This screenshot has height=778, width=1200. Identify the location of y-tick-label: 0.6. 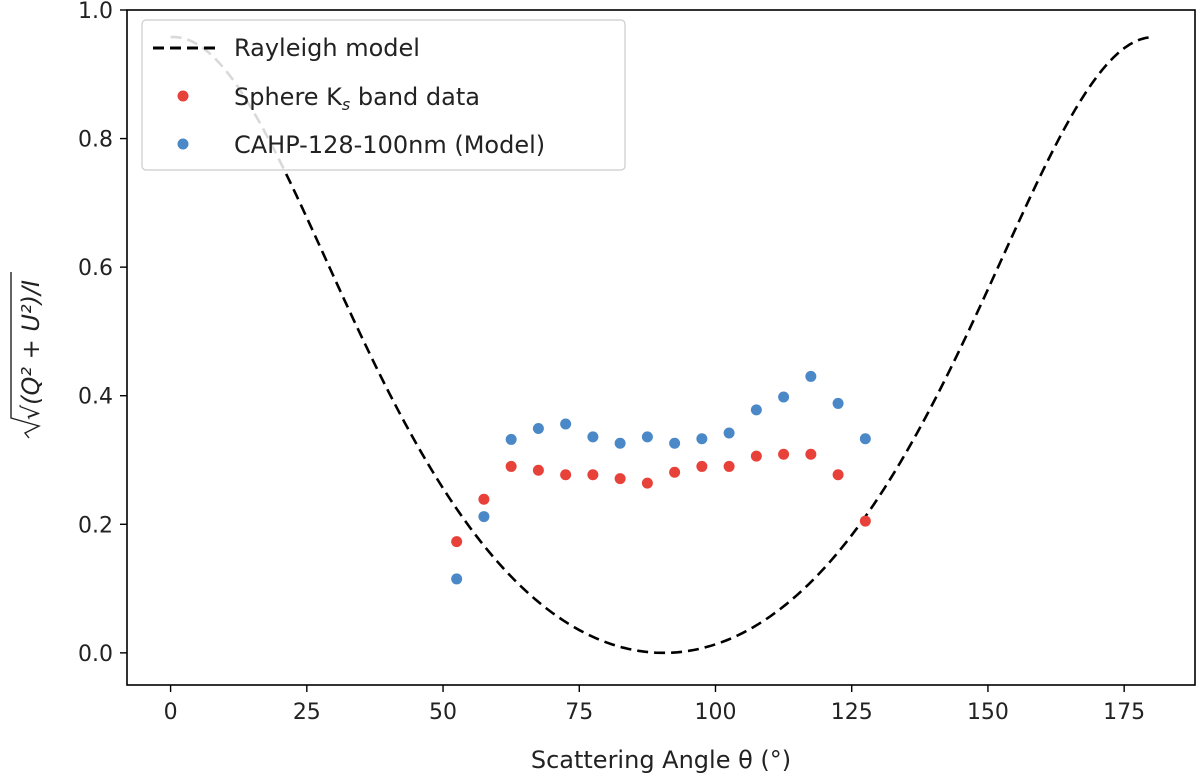
(95, 268).